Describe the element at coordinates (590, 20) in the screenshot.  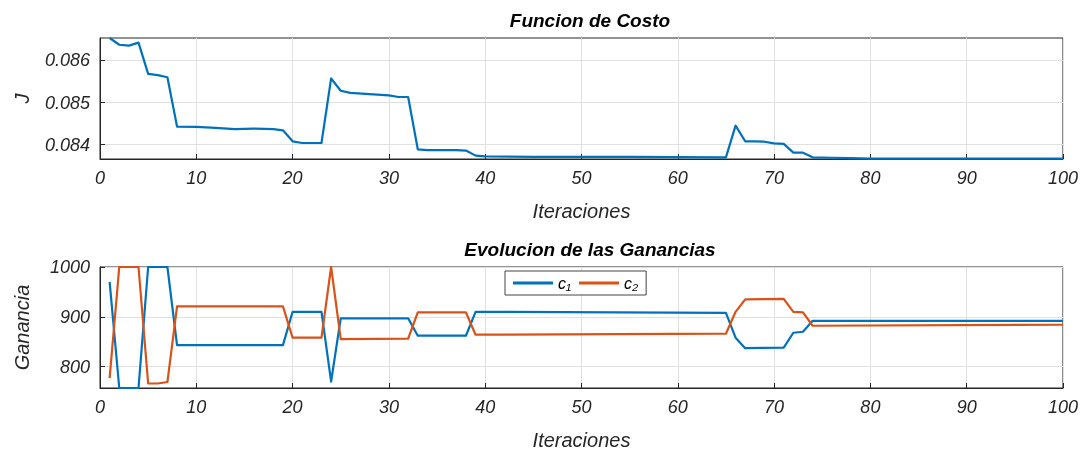
I see `chart-title: Funcion de Costo` at that location.